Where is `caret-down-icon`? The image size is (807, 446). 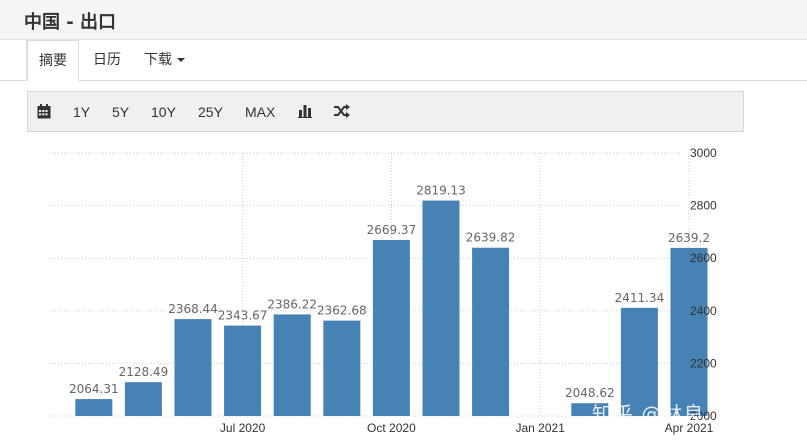 caret-down-icon is located at coordinates (181, 60).